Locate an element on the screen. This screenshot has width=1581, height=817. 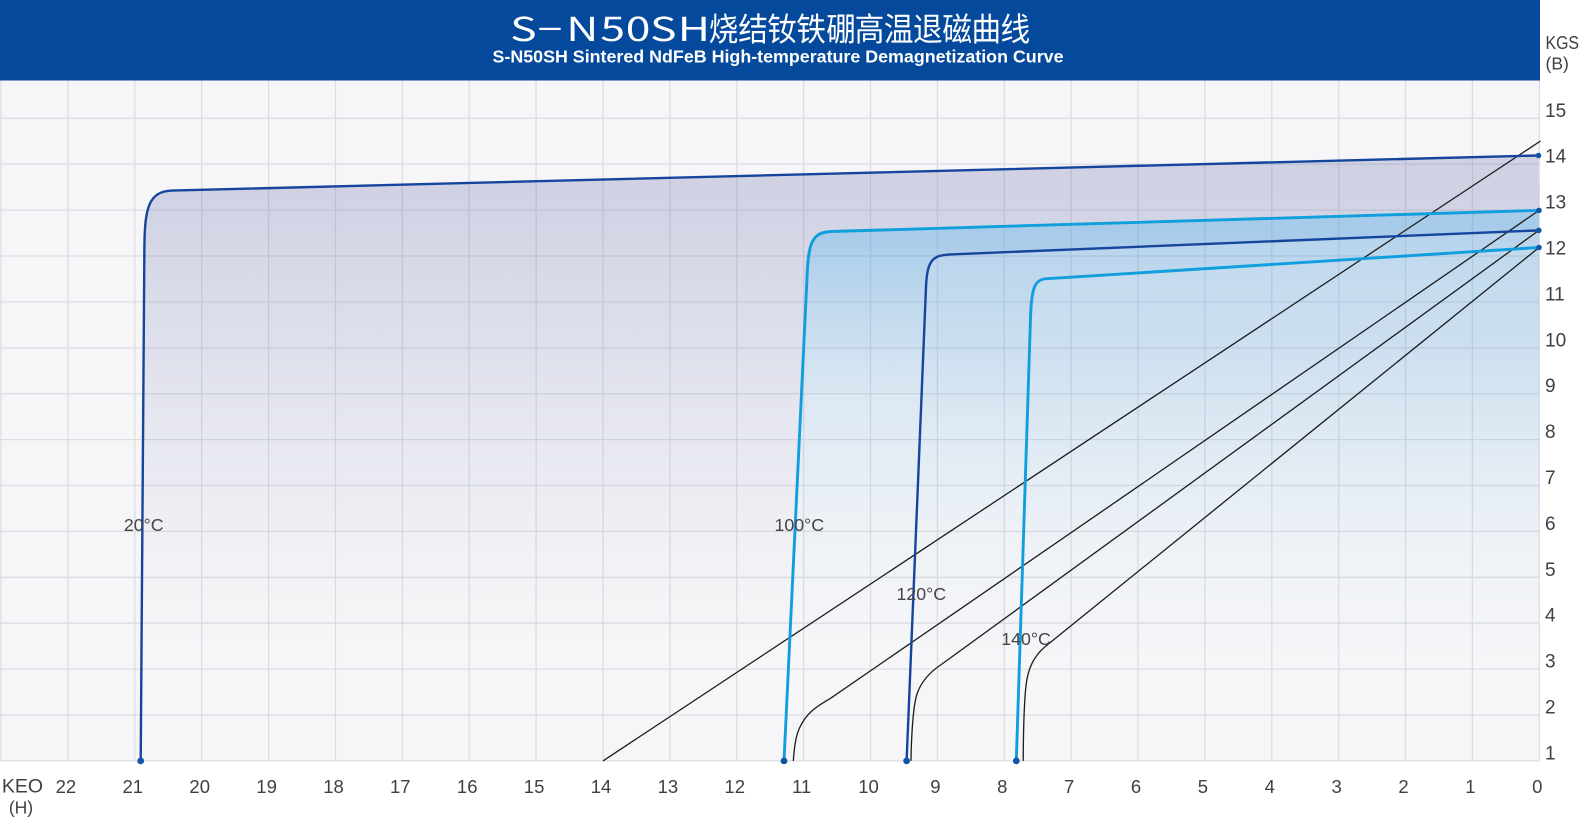
svg-text: KEO is located at coordinates (22, 786).